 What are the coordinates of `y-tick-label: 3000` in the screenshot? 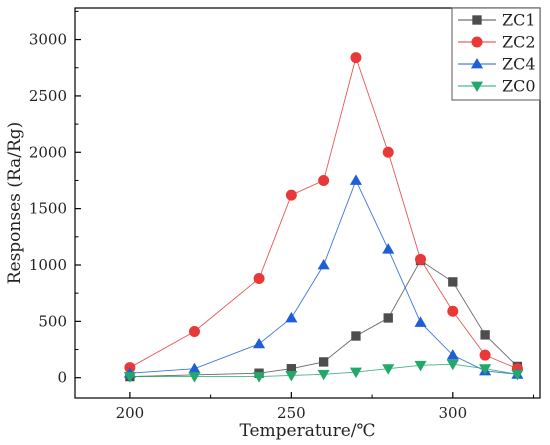 It's located at (48, 40).